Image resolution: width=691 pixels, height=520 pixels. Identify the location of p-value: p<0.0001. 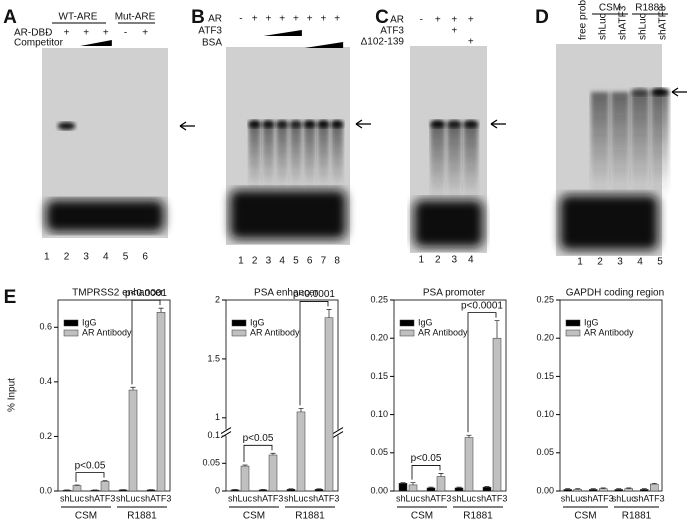
(314, 294).